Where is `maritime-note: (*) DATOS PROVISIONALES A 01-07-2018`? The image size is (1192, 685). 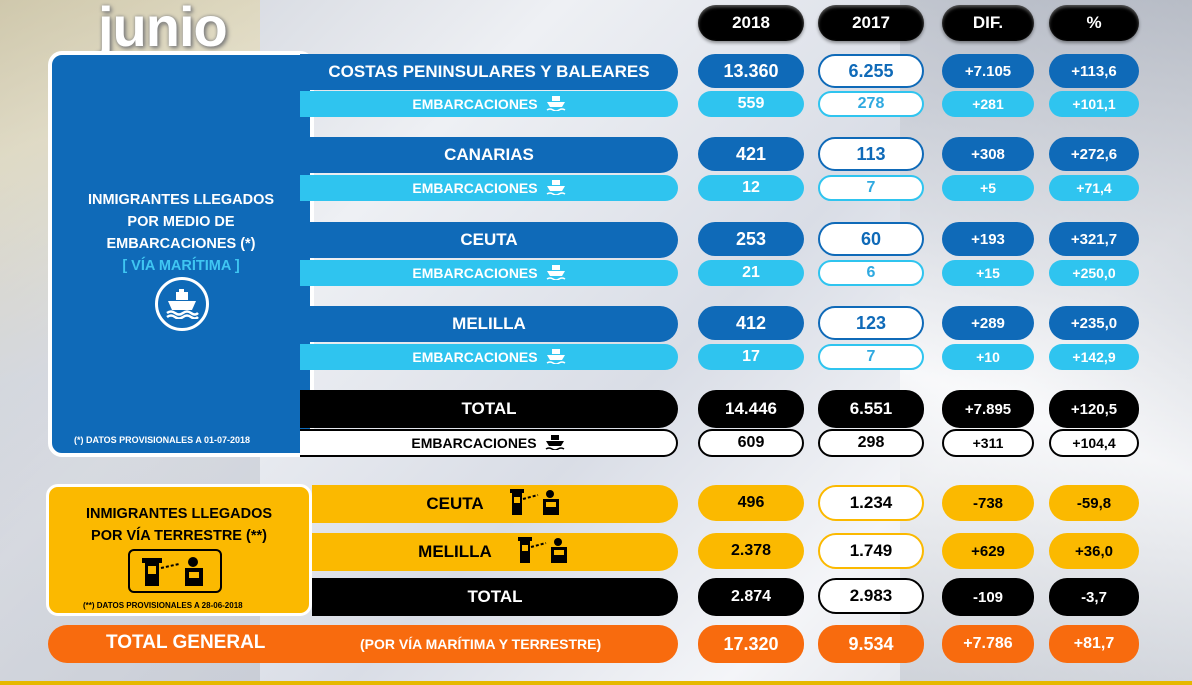
maritime-note: (*) DATOS PROVISIONALES A 01-07-2018 is located at coordinates (162, 440).